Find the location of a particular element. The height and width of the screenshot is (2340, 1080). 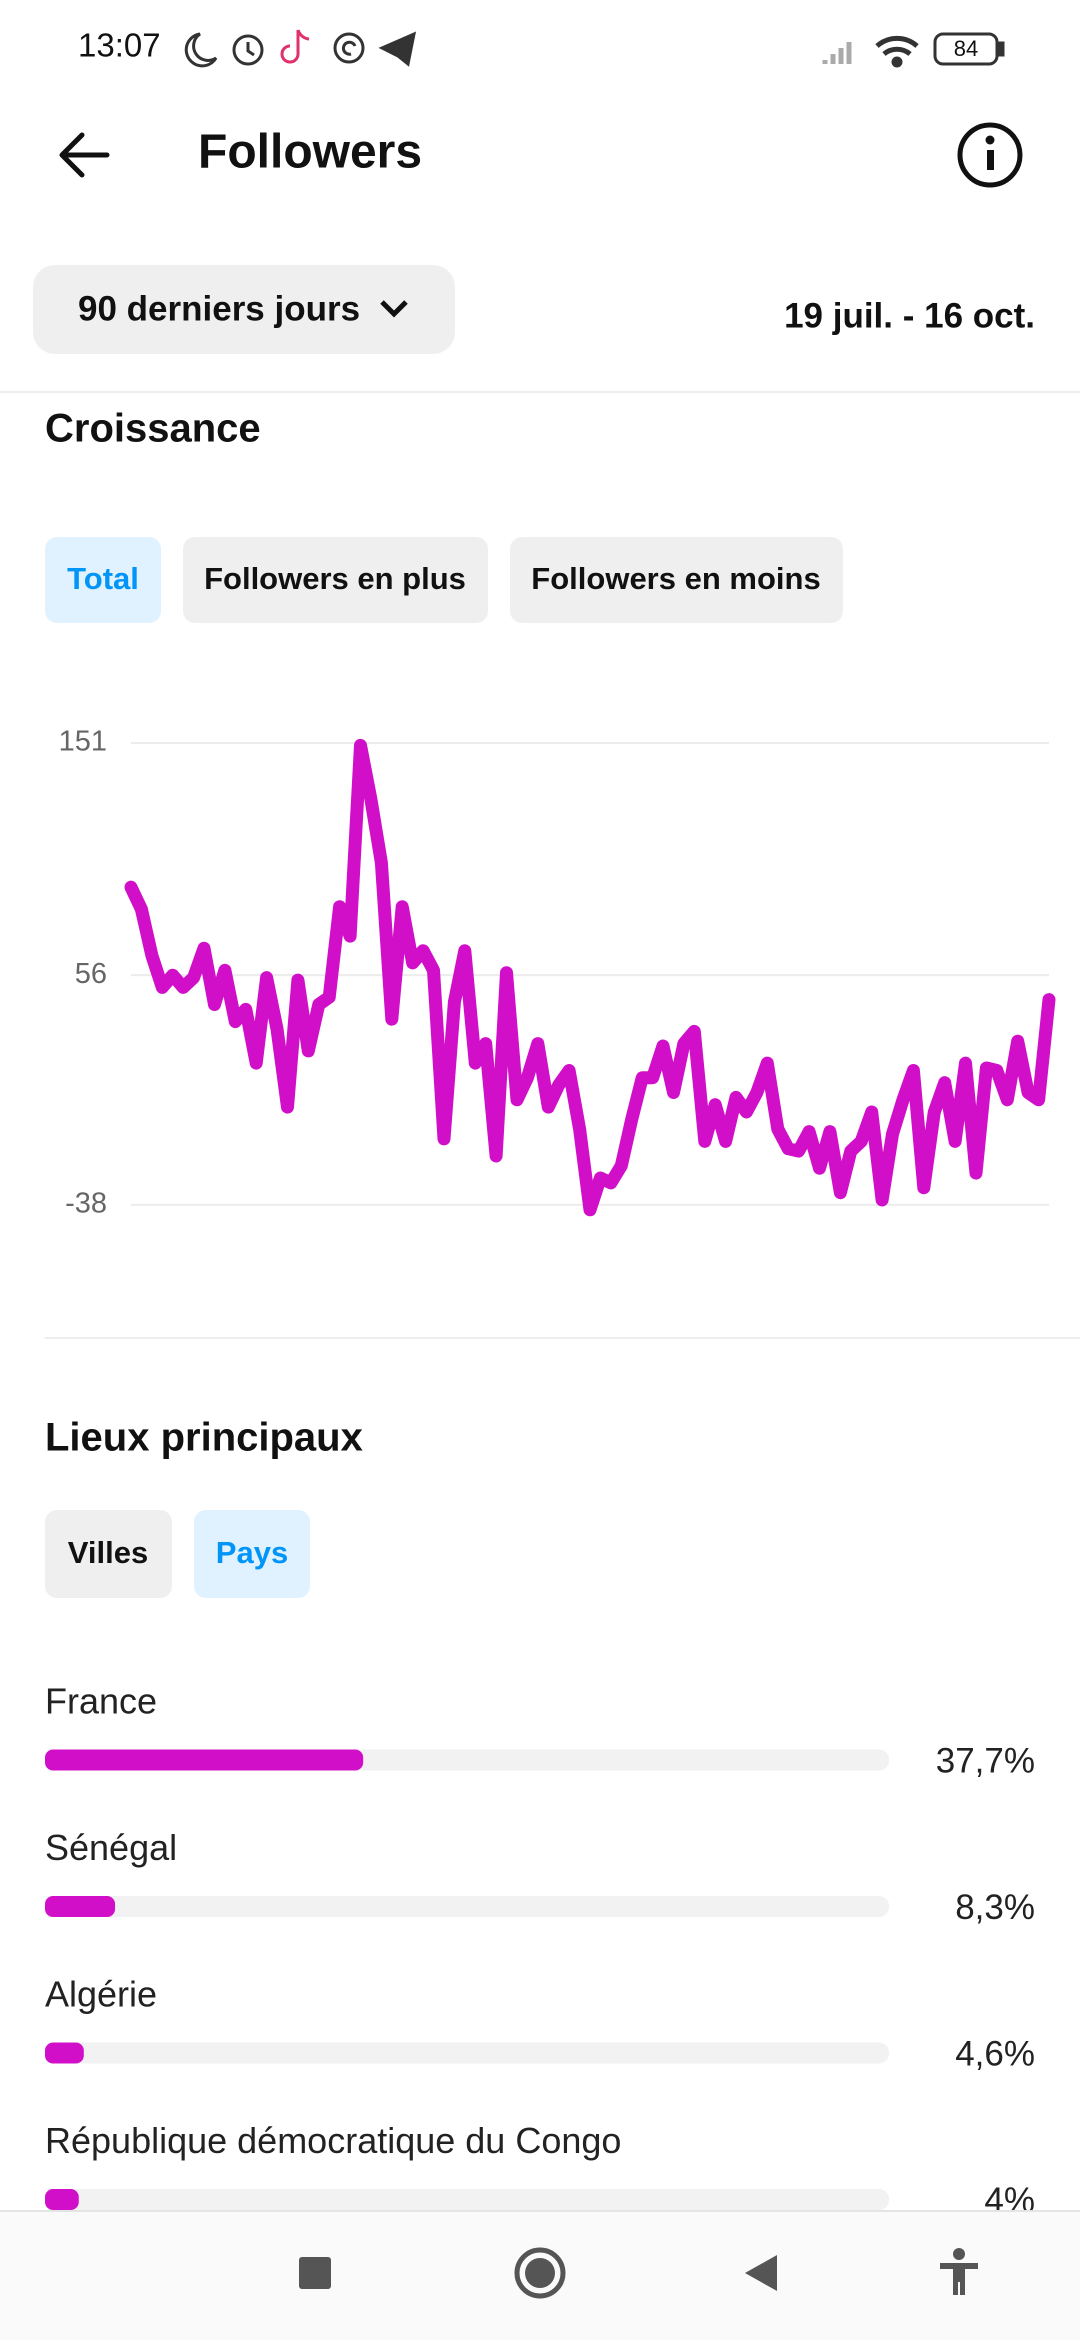

dropdown-chevron is located at coordinates (394, 309).